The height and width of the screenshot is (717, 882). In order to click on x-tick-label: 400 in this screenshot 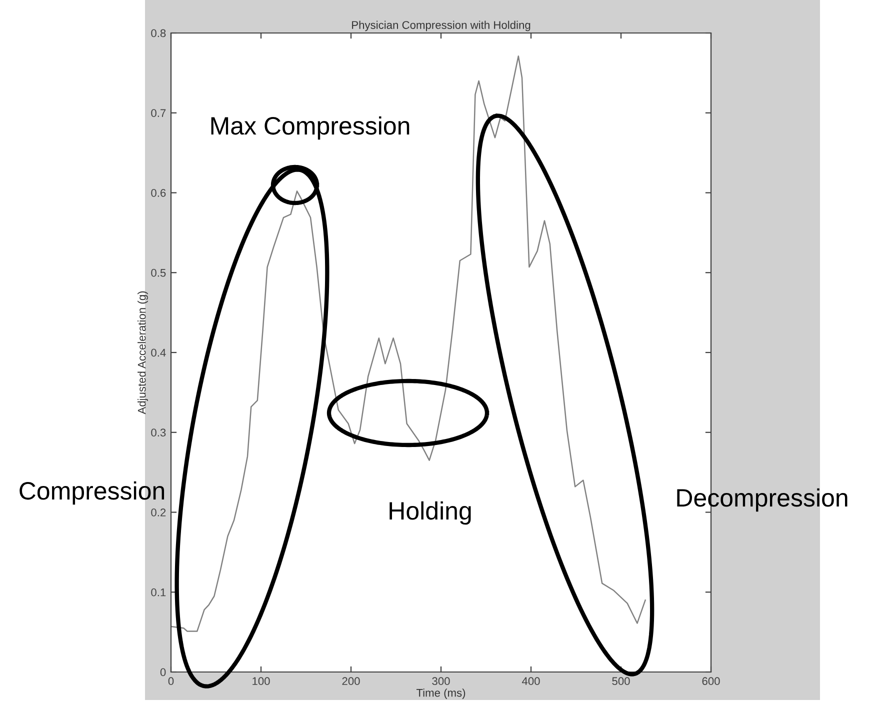, I will do `click(531, 681)`.